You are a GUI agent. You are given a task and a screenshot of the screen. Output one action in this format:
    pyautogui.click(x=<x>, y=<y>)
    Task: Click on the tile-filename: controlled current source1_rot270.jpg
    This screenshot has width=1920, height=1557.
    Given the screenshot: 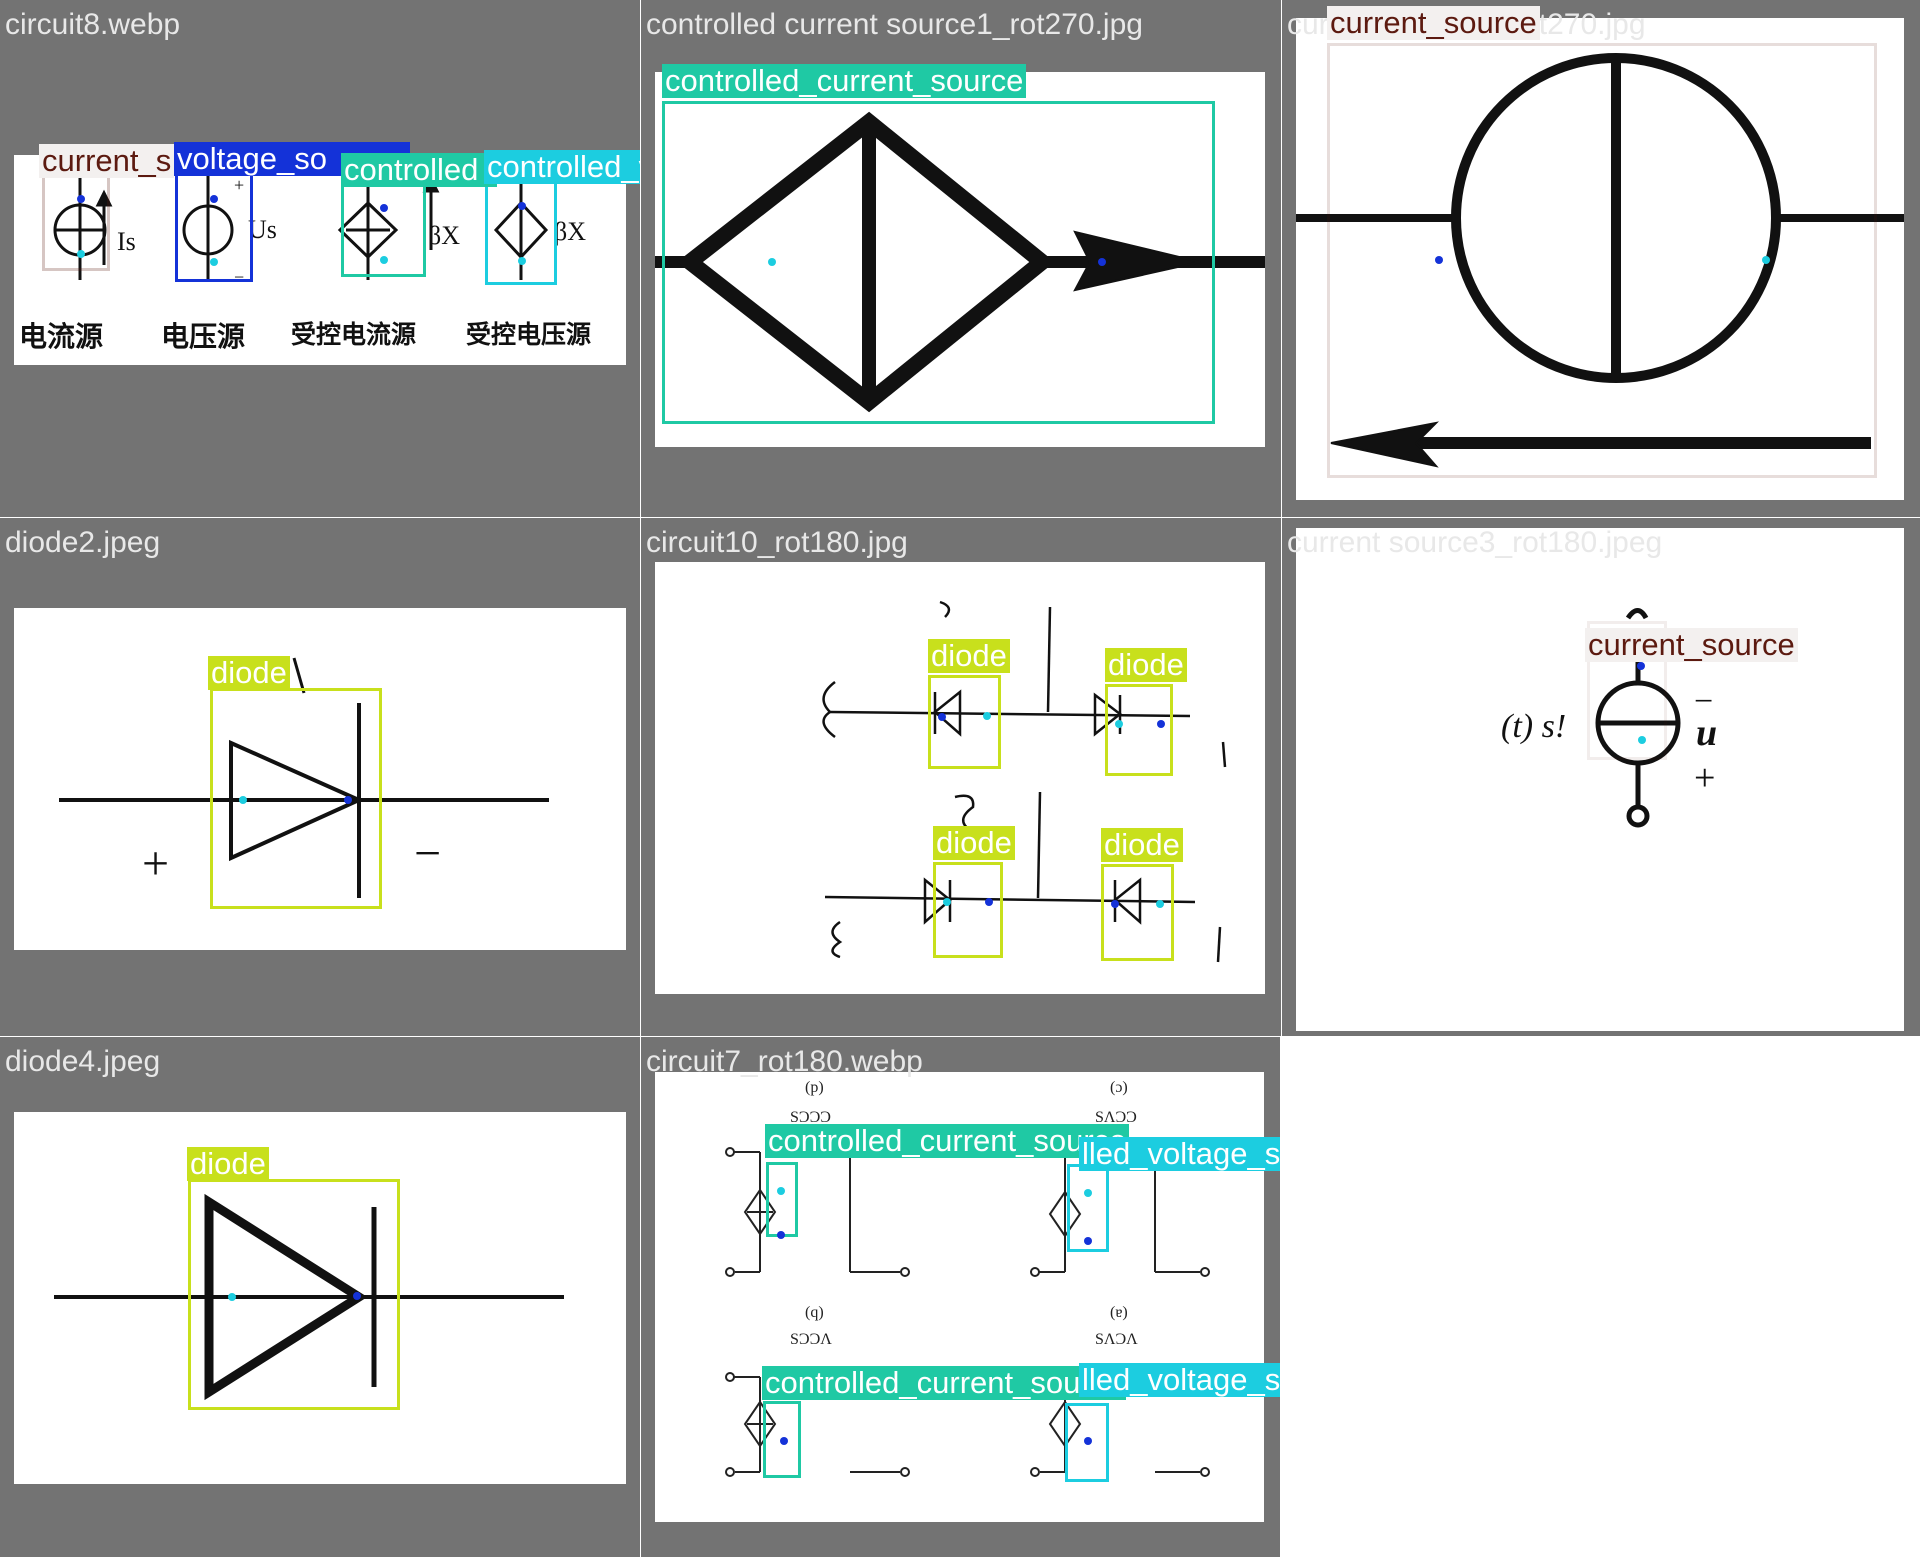 What is the action you would take?
    pyautogui.click(x=894, y=24)
    